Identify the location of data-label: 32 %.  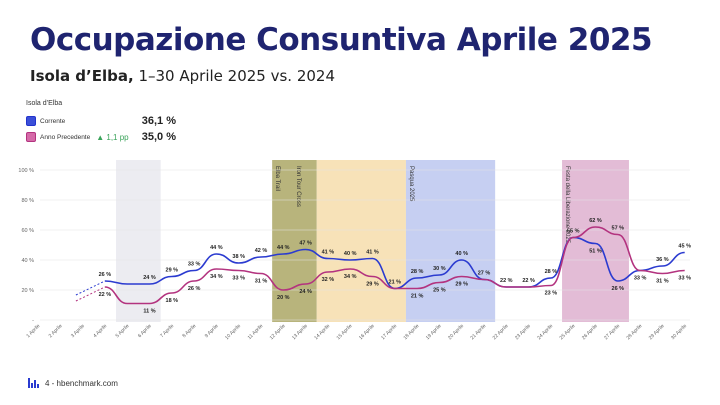
(328, 280).